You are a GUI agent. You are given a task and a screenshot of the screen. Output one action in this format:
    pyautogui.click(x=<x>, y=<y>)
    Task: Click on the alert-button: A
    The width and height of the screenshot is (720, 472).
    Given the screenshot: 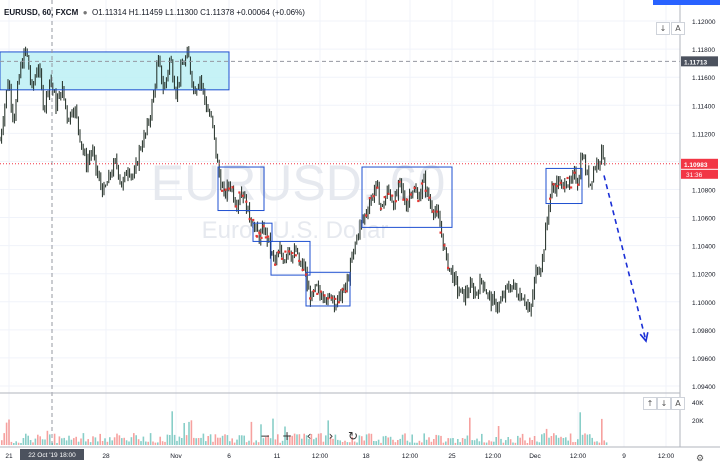 What is the action you would take?
    pyautogui.click(x=678, y=28)
    